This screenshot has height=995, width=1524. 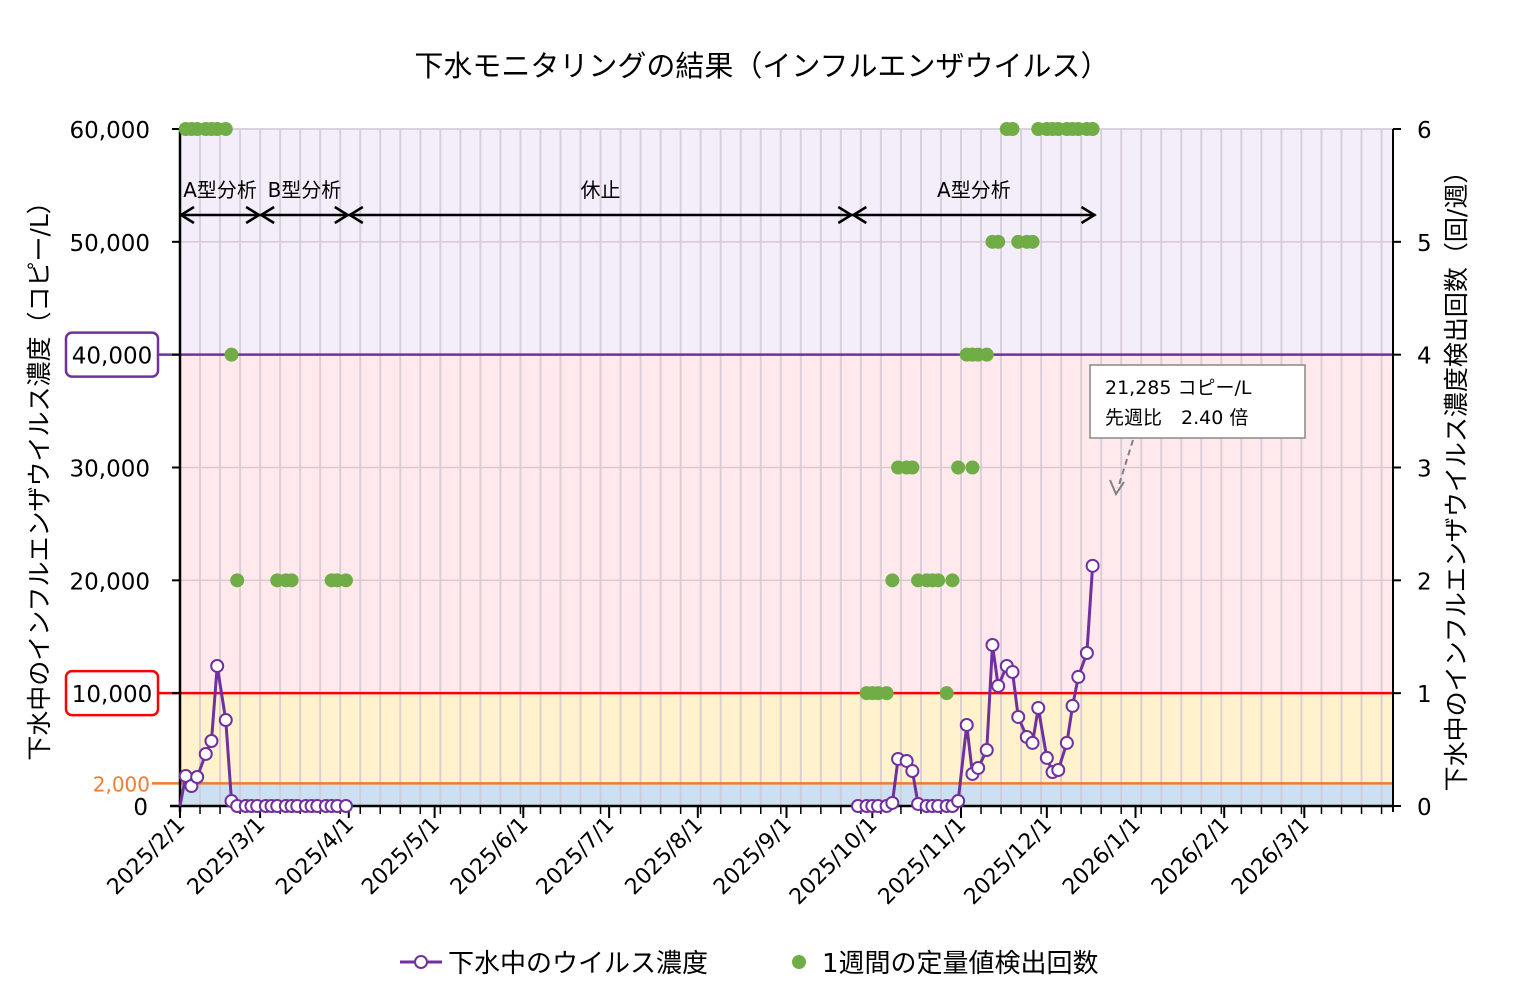 I want to click on threshold-label: 2,000, so click(x=121, y=784).